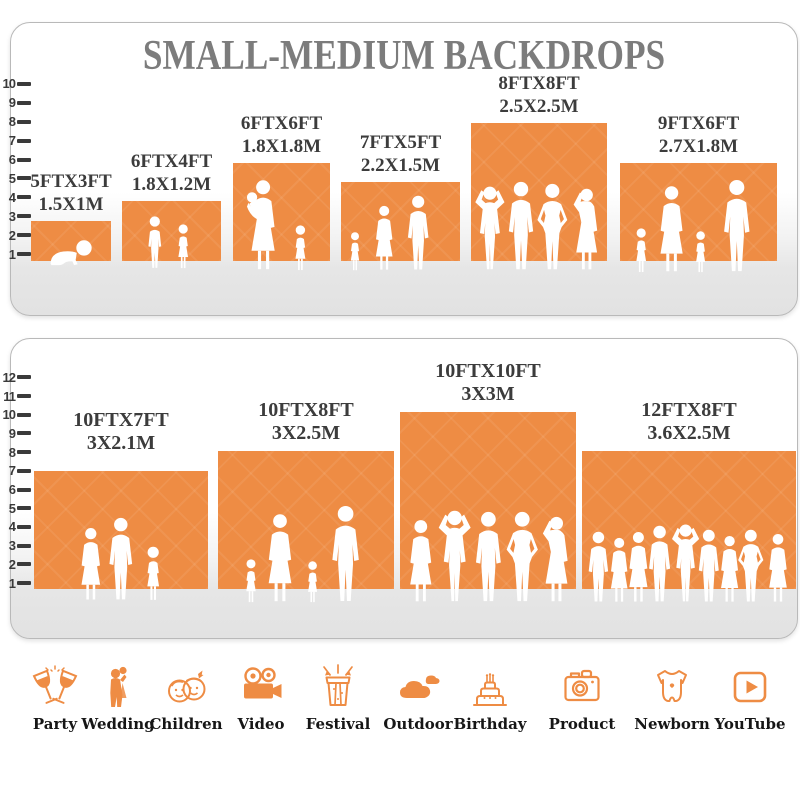  I want to click on category-birthday: Birthday, so click(490, 698).